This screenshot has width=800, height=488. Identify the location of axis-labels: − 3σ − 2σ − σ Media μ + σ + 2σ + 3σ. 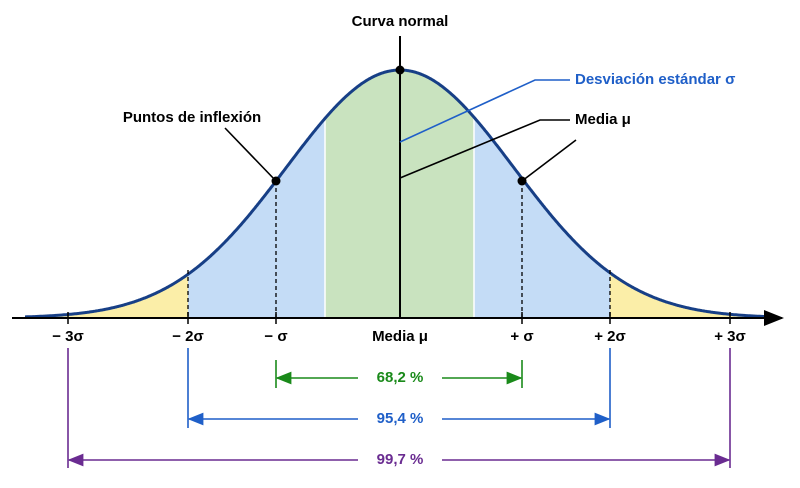
(399, 336).